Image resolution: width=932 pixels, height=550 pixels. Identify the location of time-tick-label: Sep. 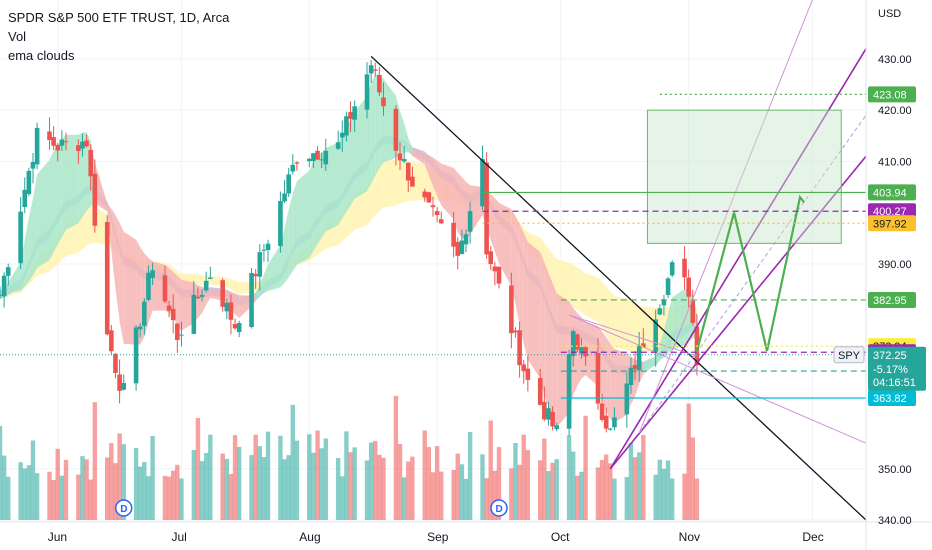
(438, 537).